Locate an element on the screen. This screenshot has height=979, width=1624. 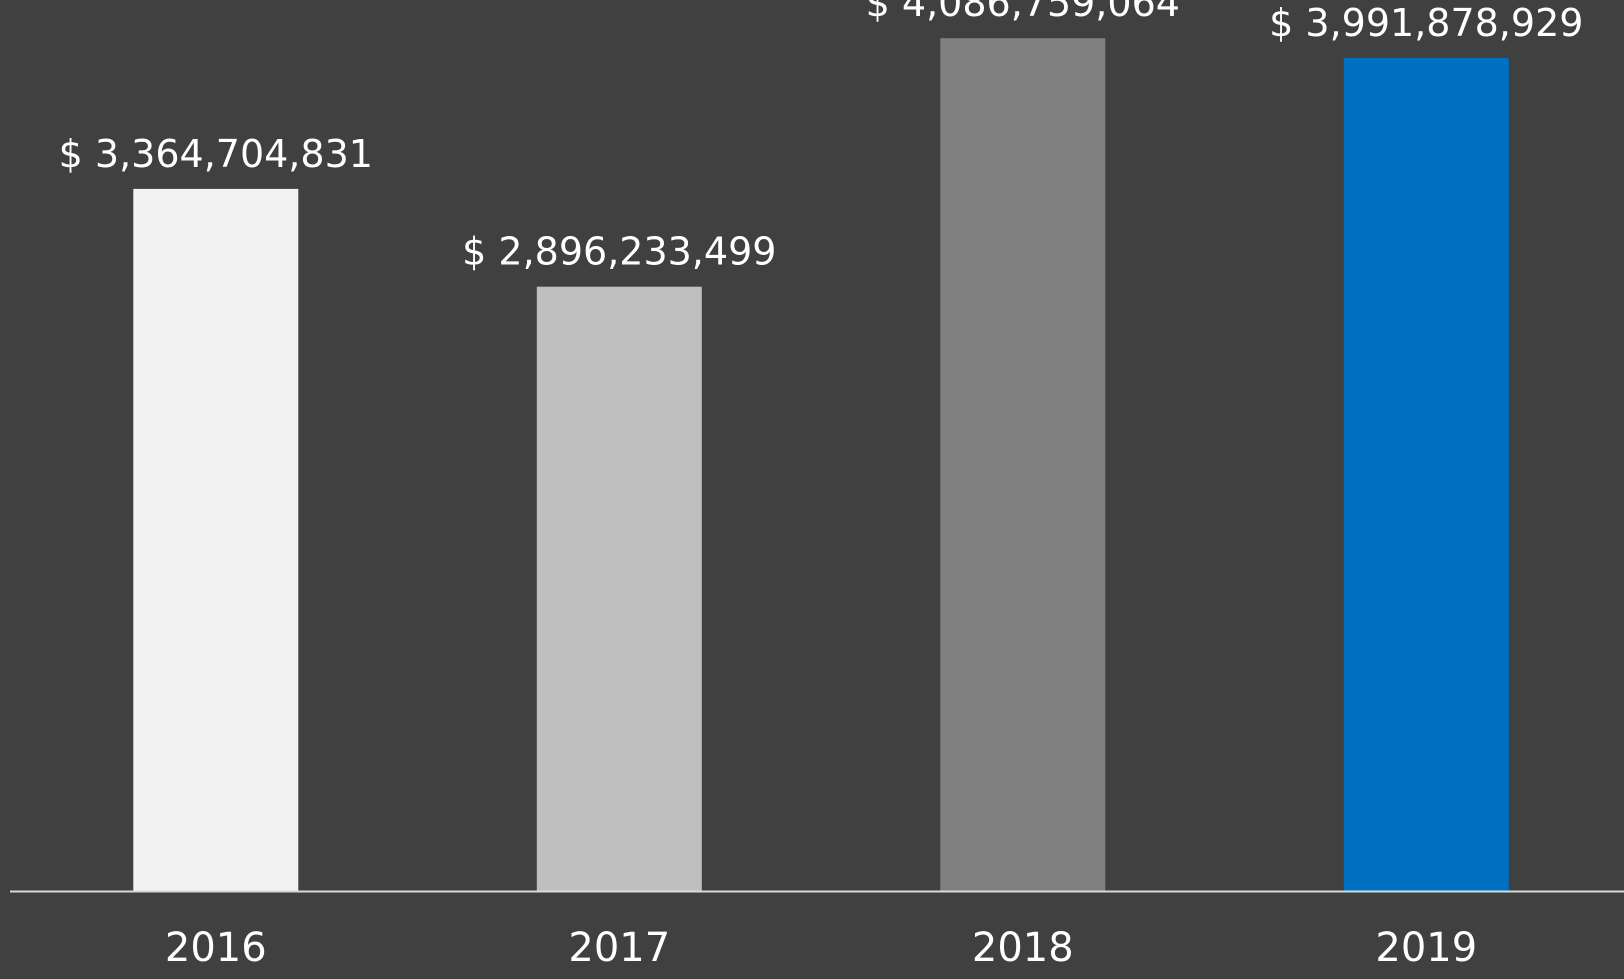
data-label-2019: $ 3,991,878,929 is located at coordinates (1426, 23).